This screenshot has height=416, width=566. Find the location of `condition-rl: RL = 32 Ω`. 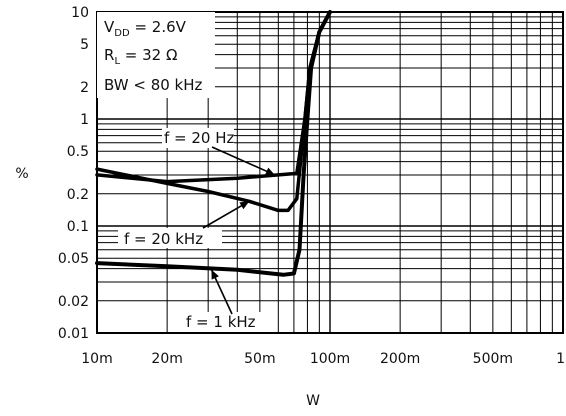

condition-rl: RL = 32 Ω is located at coordinates (140, 56).